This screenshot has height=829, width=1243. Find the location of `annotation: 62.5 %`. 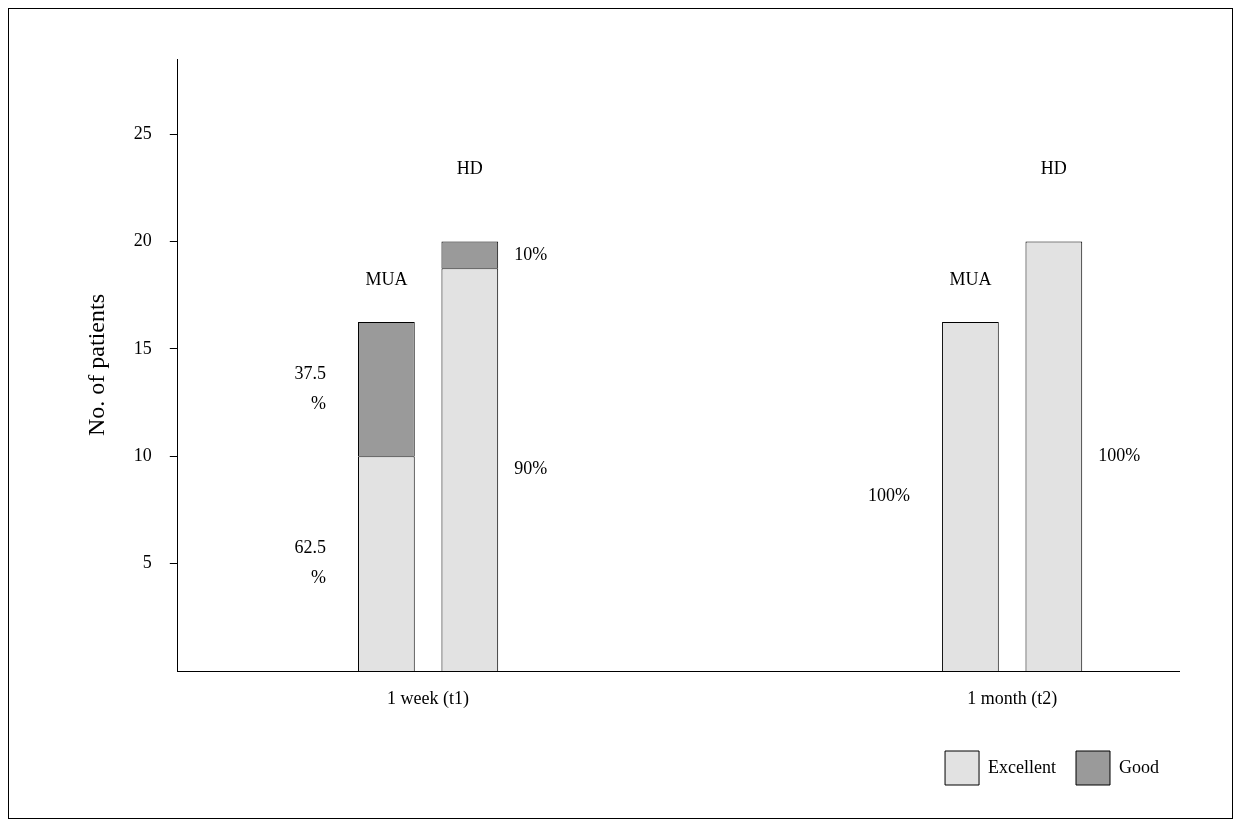

annotation: 62.5 % is located at coordinates (310, 562).